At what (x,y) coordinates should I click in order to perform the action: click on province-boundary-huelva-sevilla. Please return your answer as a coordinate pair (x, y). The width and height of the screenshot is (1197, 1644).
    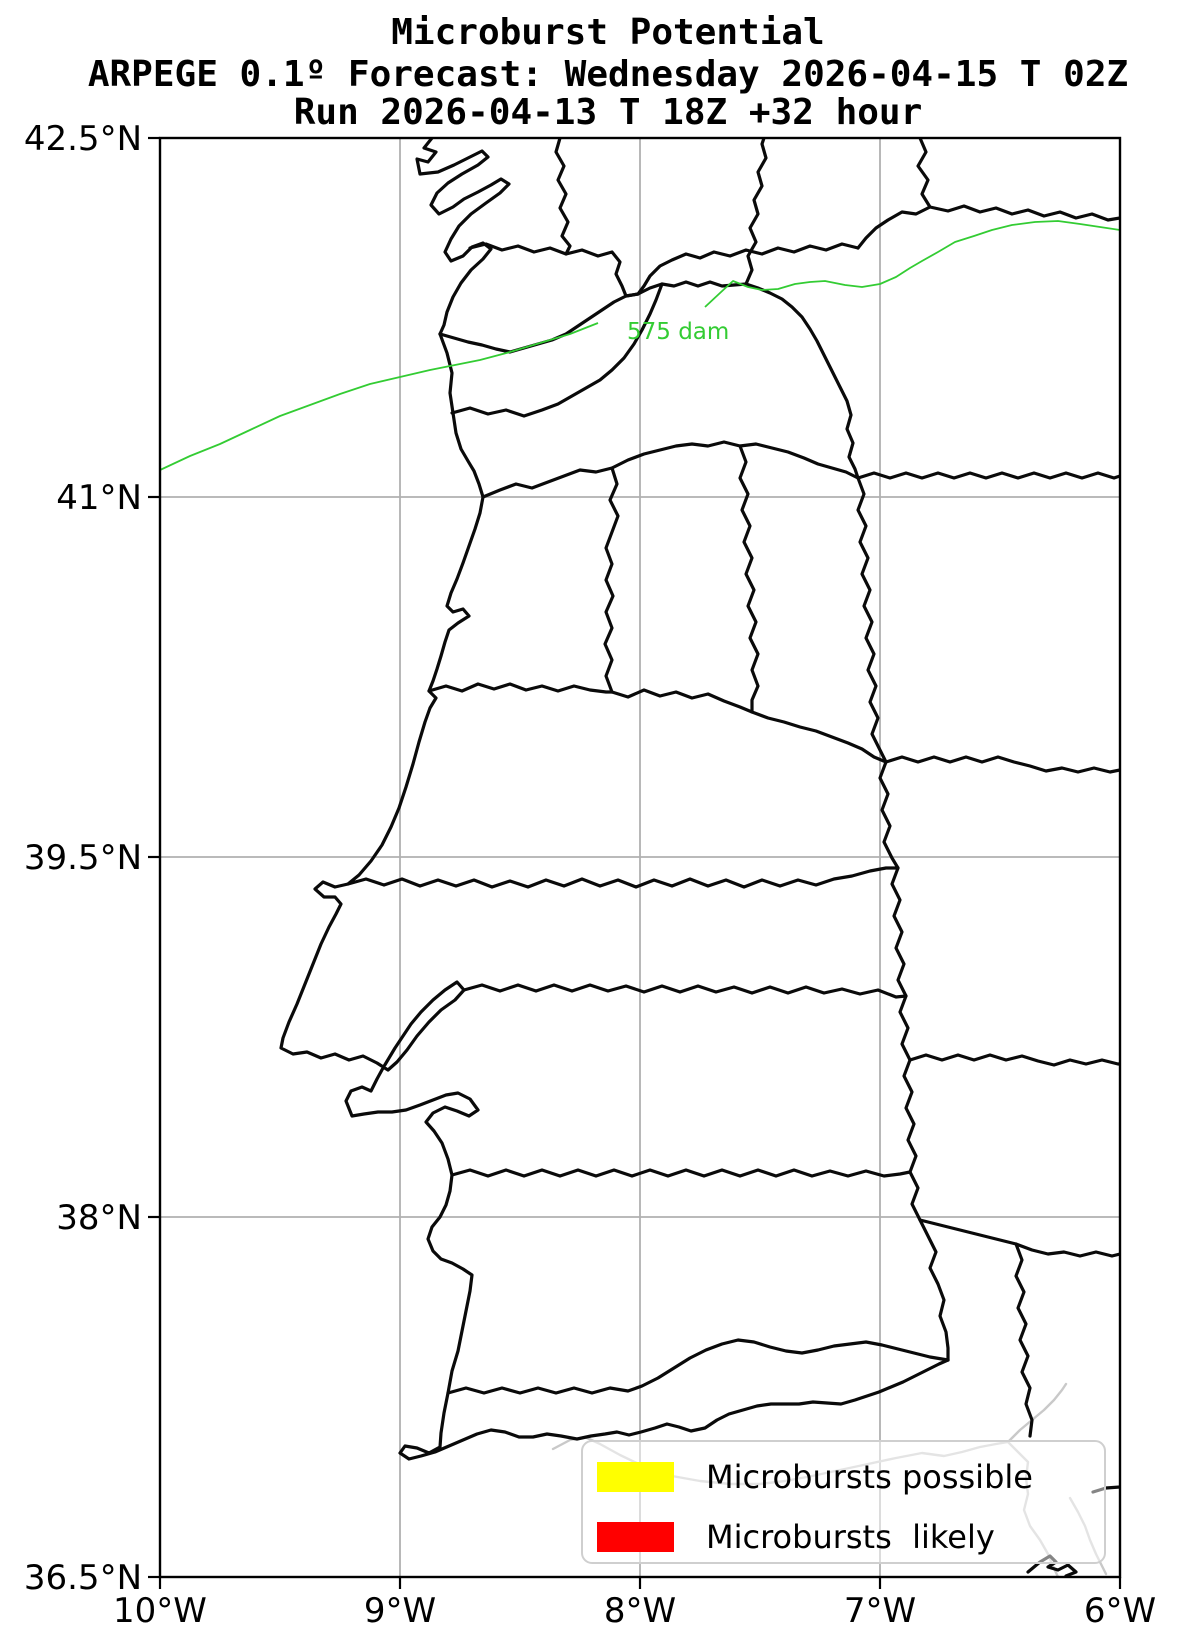
    Looking at the image, I should click on (1024, 1340).